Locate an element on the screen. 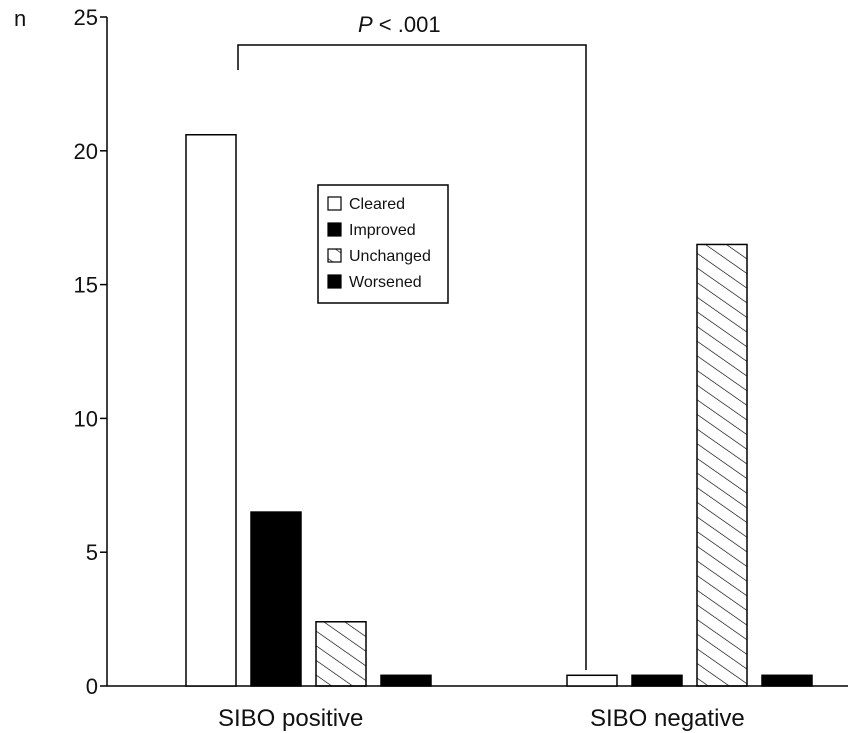  bar-worsened-sibo-negative is located at coordinates (787, 680).